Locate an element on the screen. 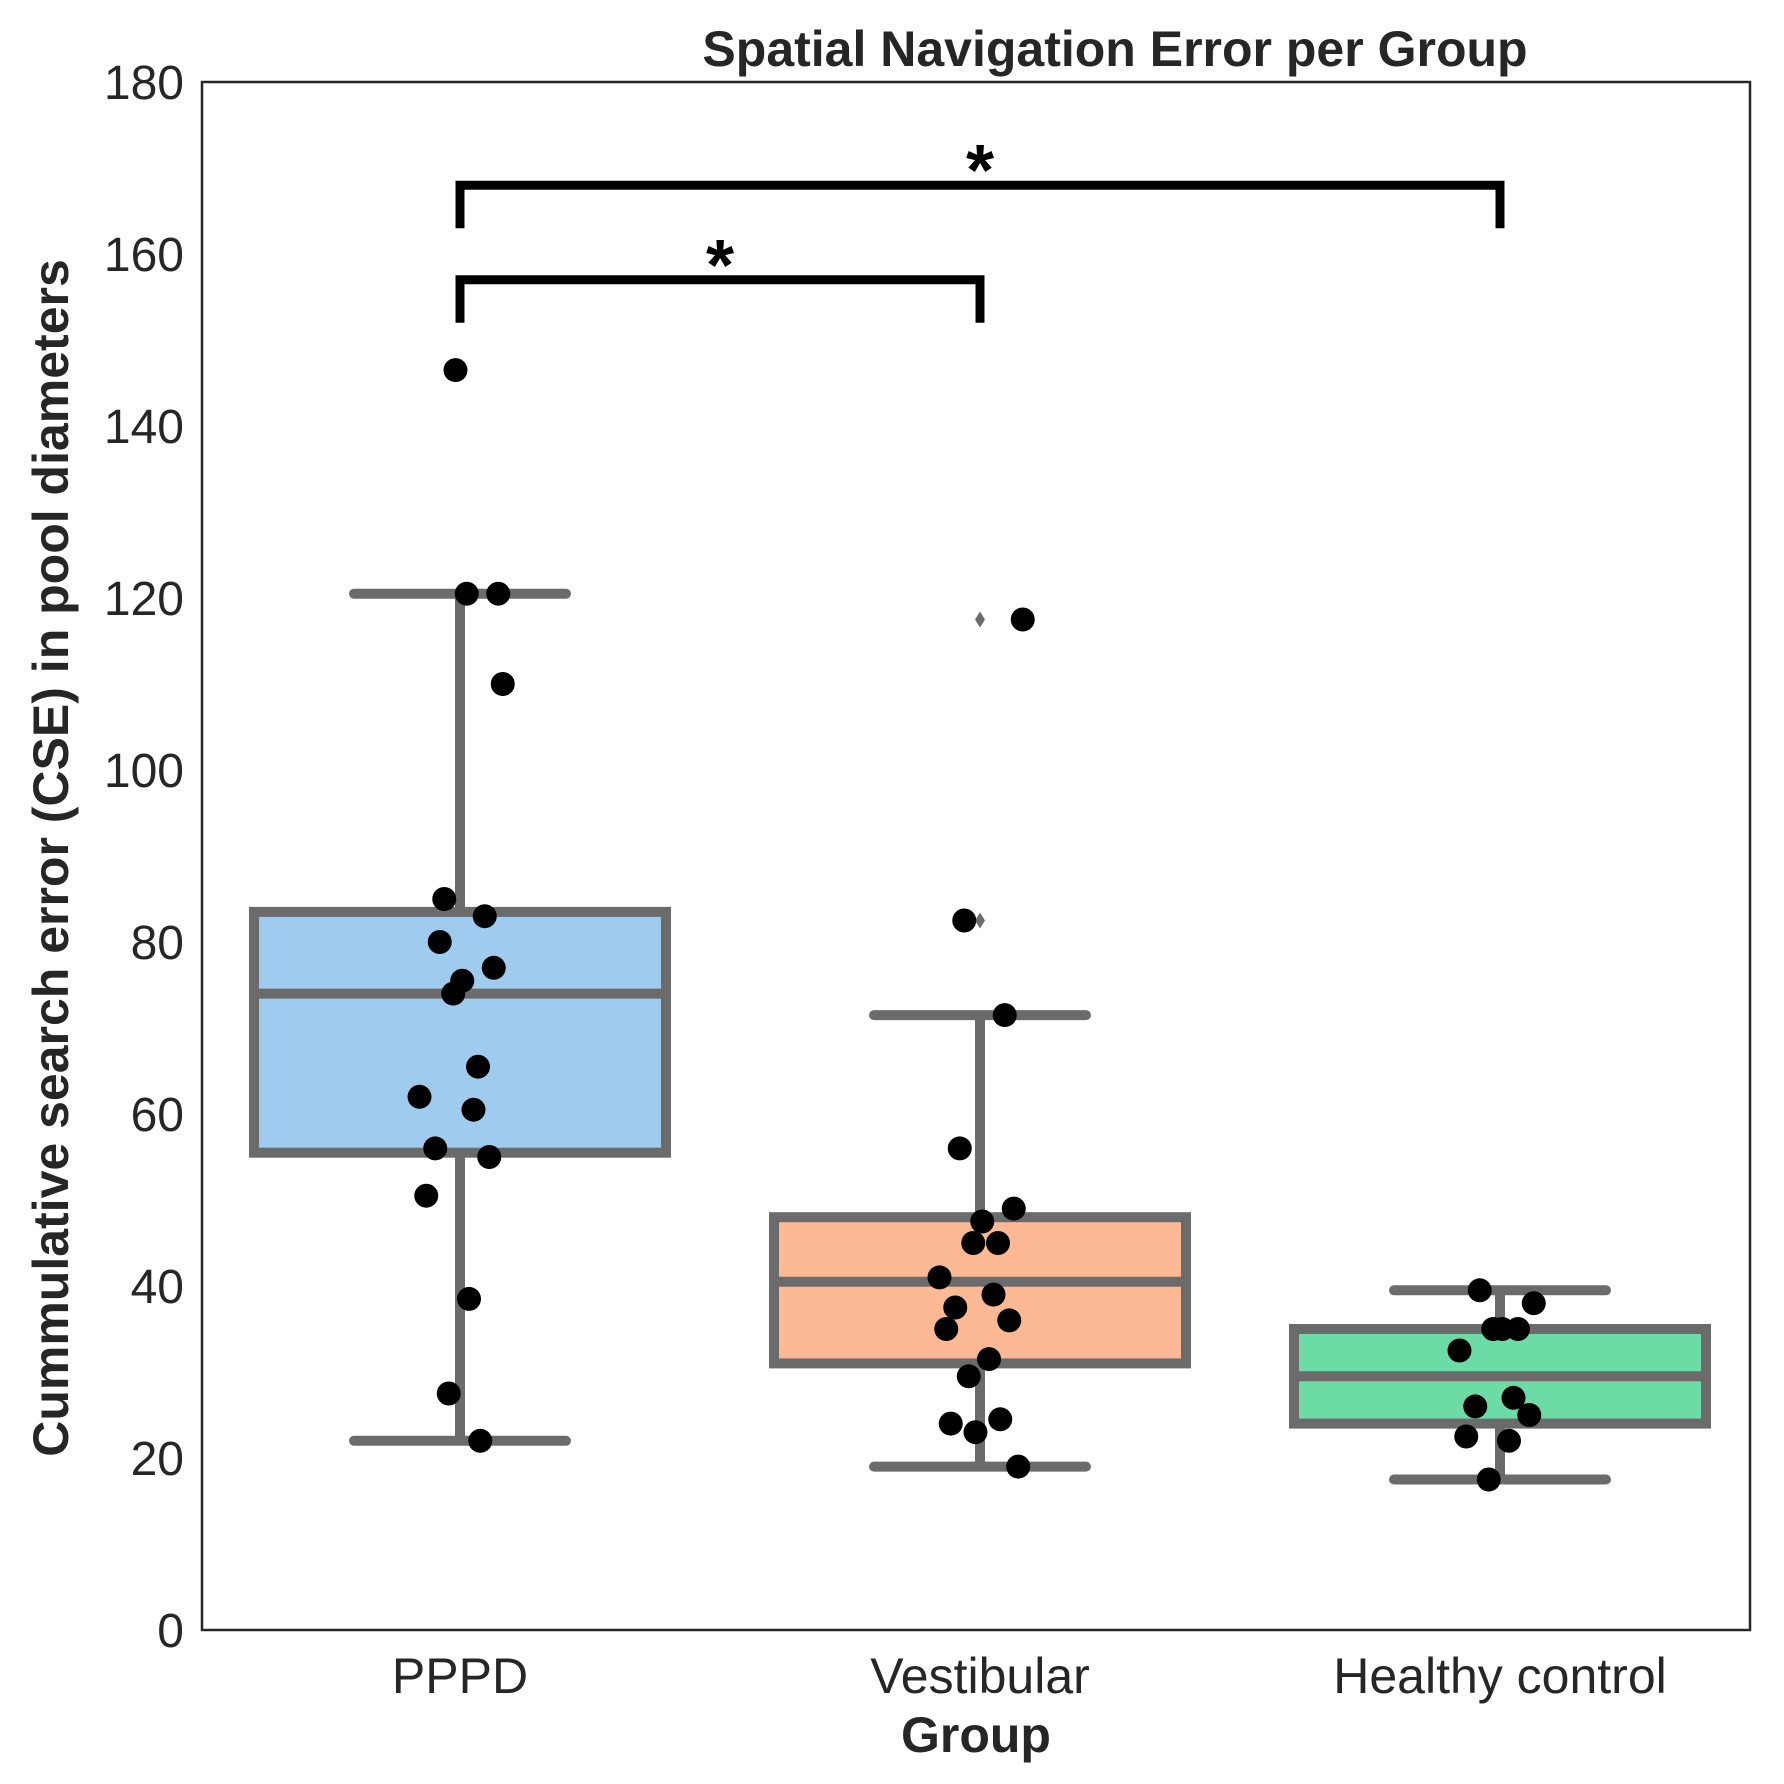  y-tick-label: 180 is located at coordinates (144, 83).